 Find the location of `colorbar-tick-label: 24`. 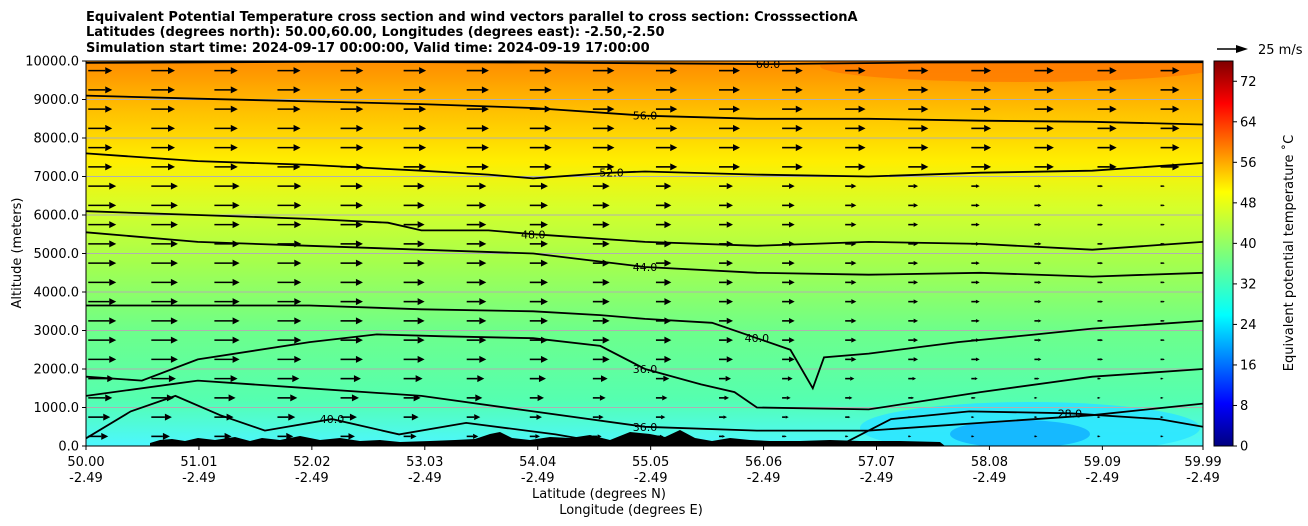

colorbar-tick-label: 24 is located at coordinates (1248, 325).